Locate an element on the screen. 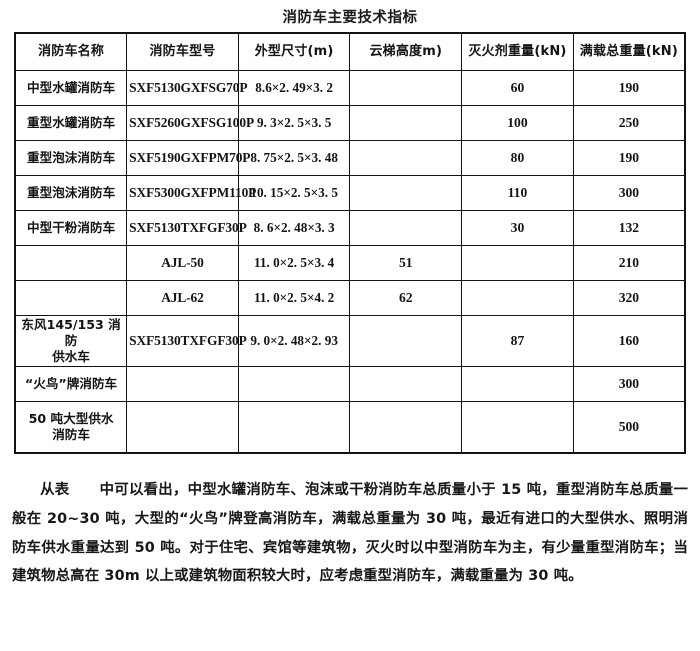  cell-gross-weight: 132 is located at coordinates (629, 228).